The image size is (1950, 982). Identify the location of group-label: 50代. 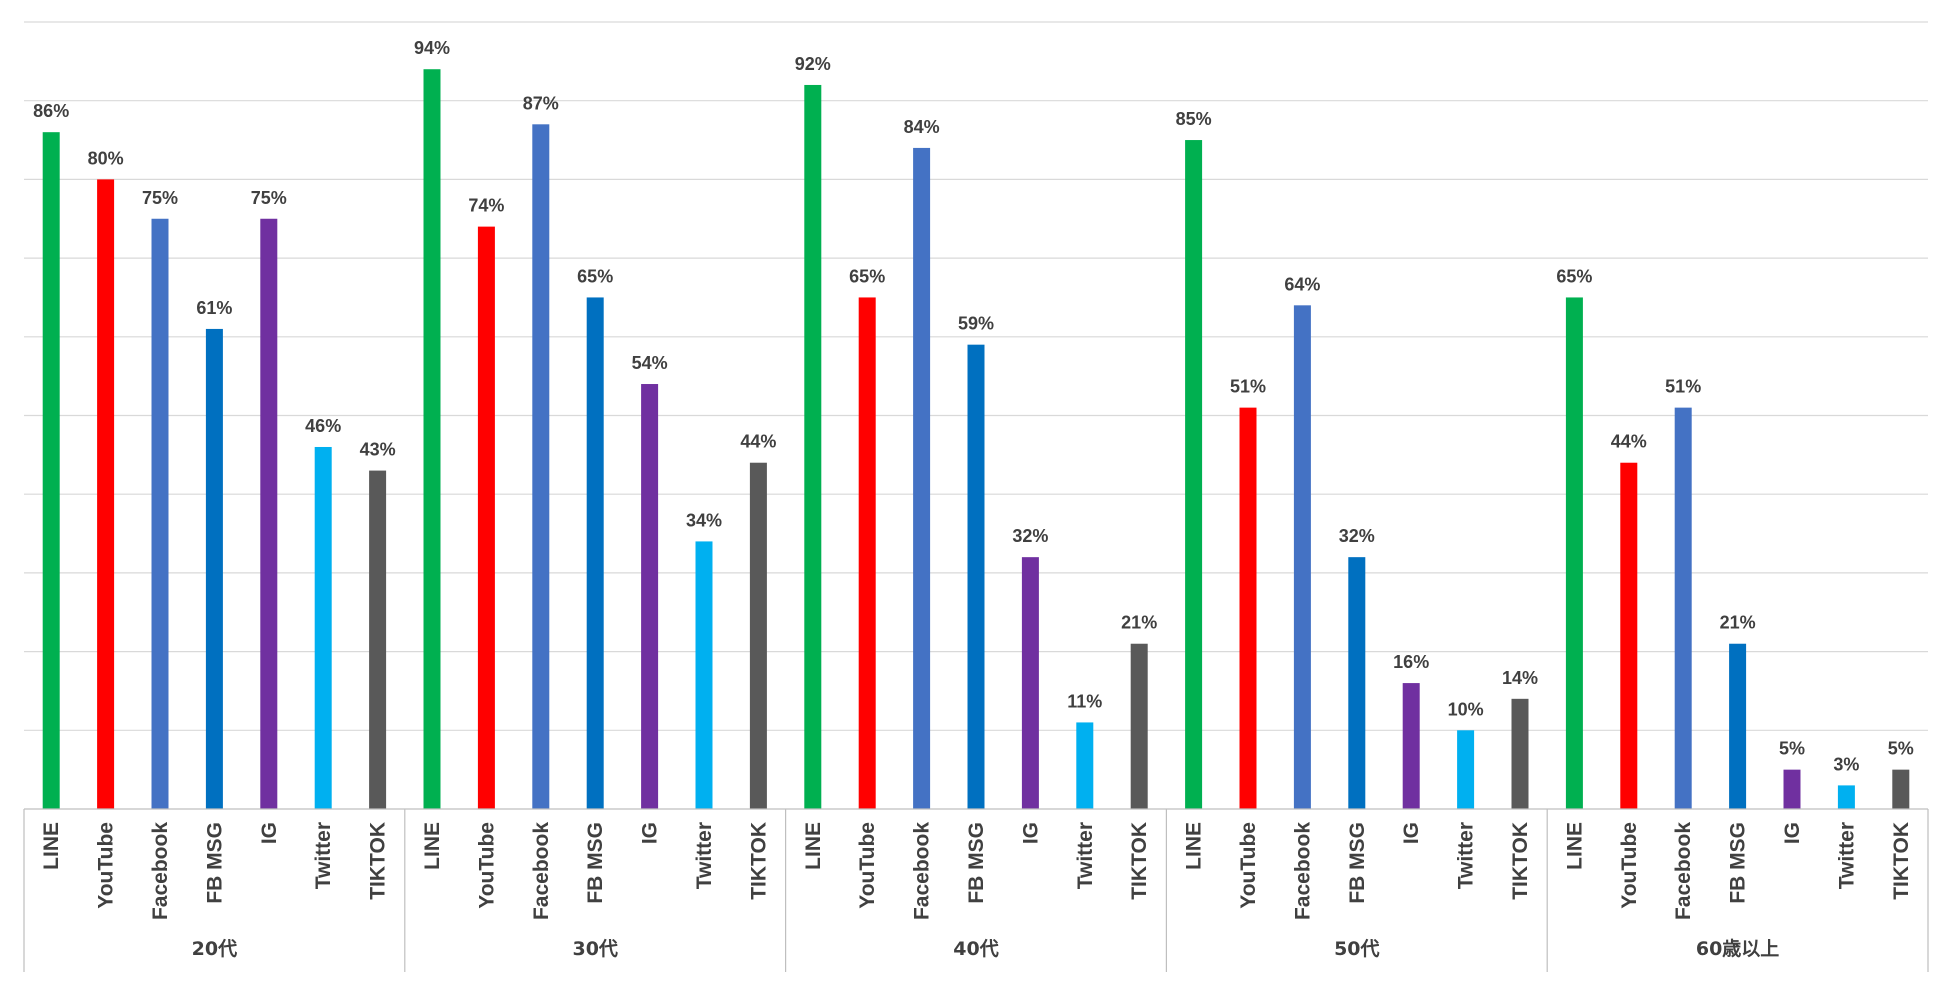
(1356, 949).